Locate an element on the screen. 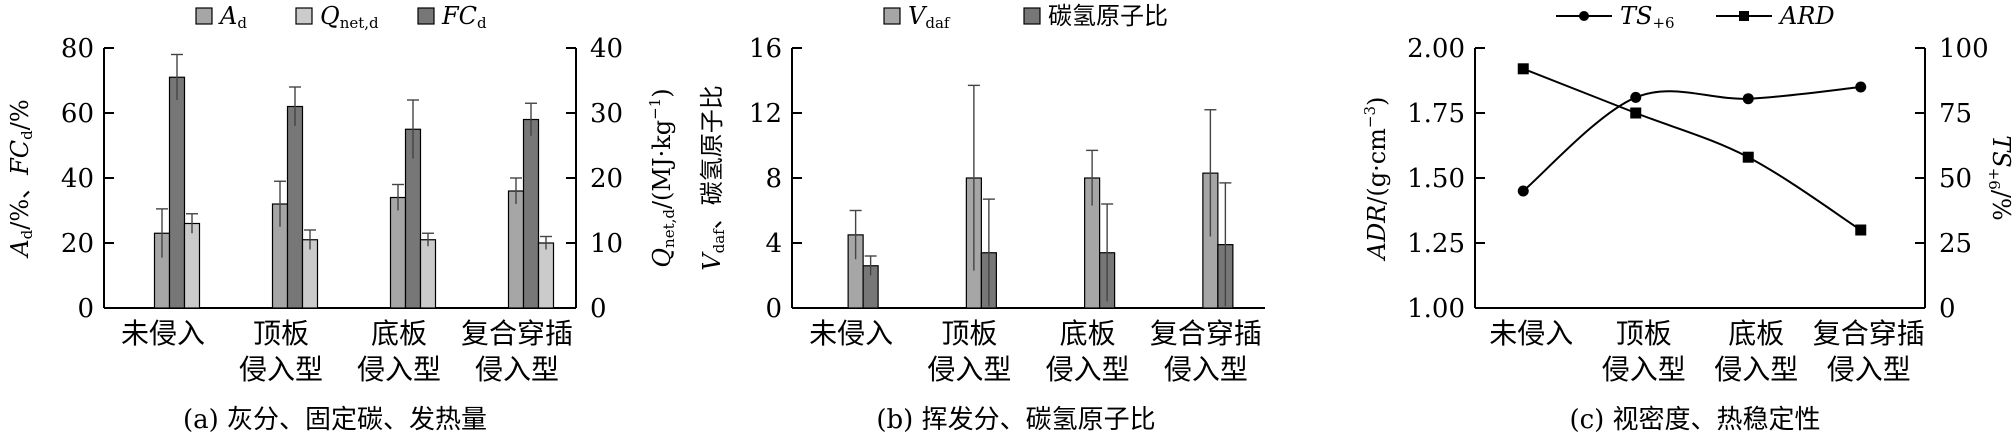 This screenshot has height=435, width=2014. caption-a: (a) 灰分、固定碳、发热量 is located at coordinates (335, 420).